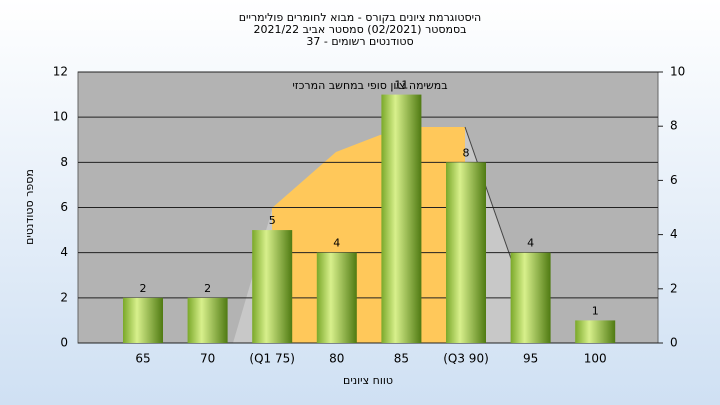 The height and width of the screenshot is (405, 720). Describe the element at coordinates (677, 72) in the screenshot. I see `y2-tick-label: 10` at that location.